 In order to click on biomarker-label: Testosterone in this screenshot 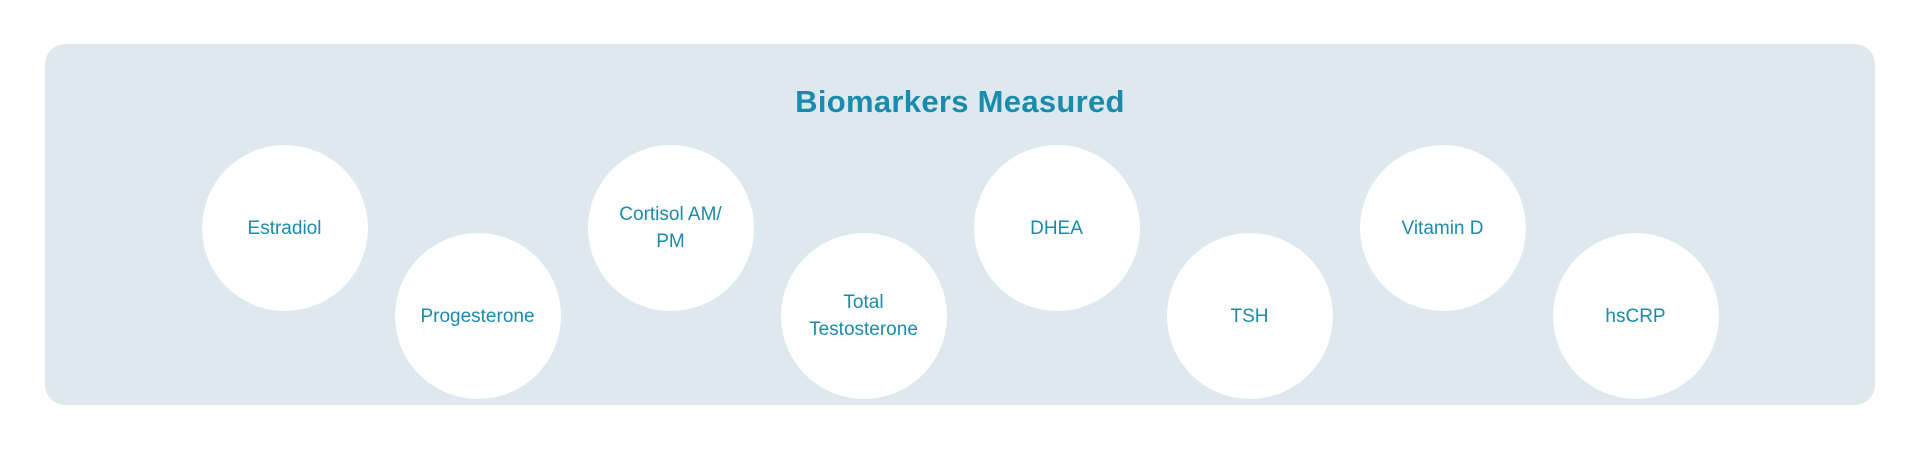, I will do `click(863, 330)`.